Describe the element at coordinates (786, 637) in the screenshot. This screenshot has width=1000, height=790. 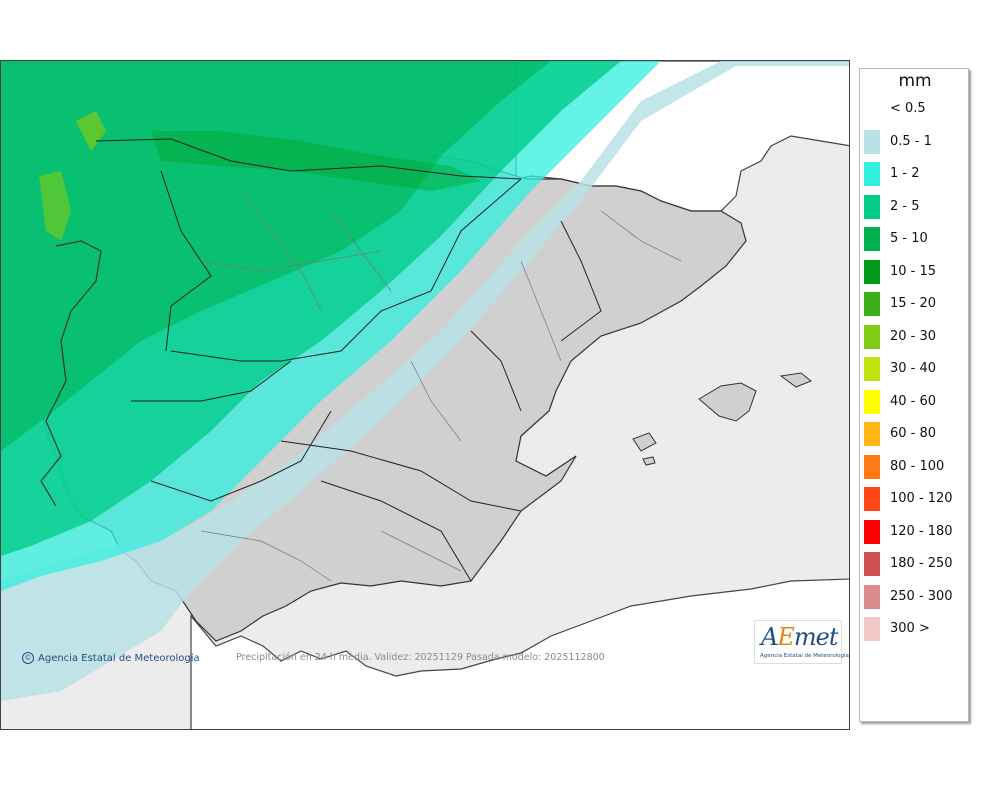
I see `logo-e: E` at that location.